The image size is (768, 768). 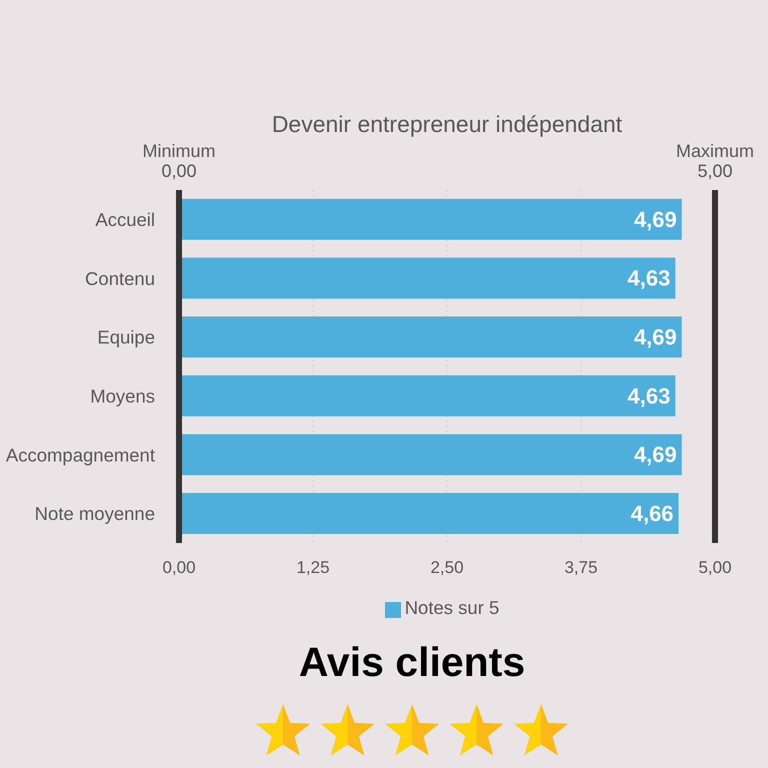 I want to click on y-tick-label: Accompagnement, so click(x=80, y=455).